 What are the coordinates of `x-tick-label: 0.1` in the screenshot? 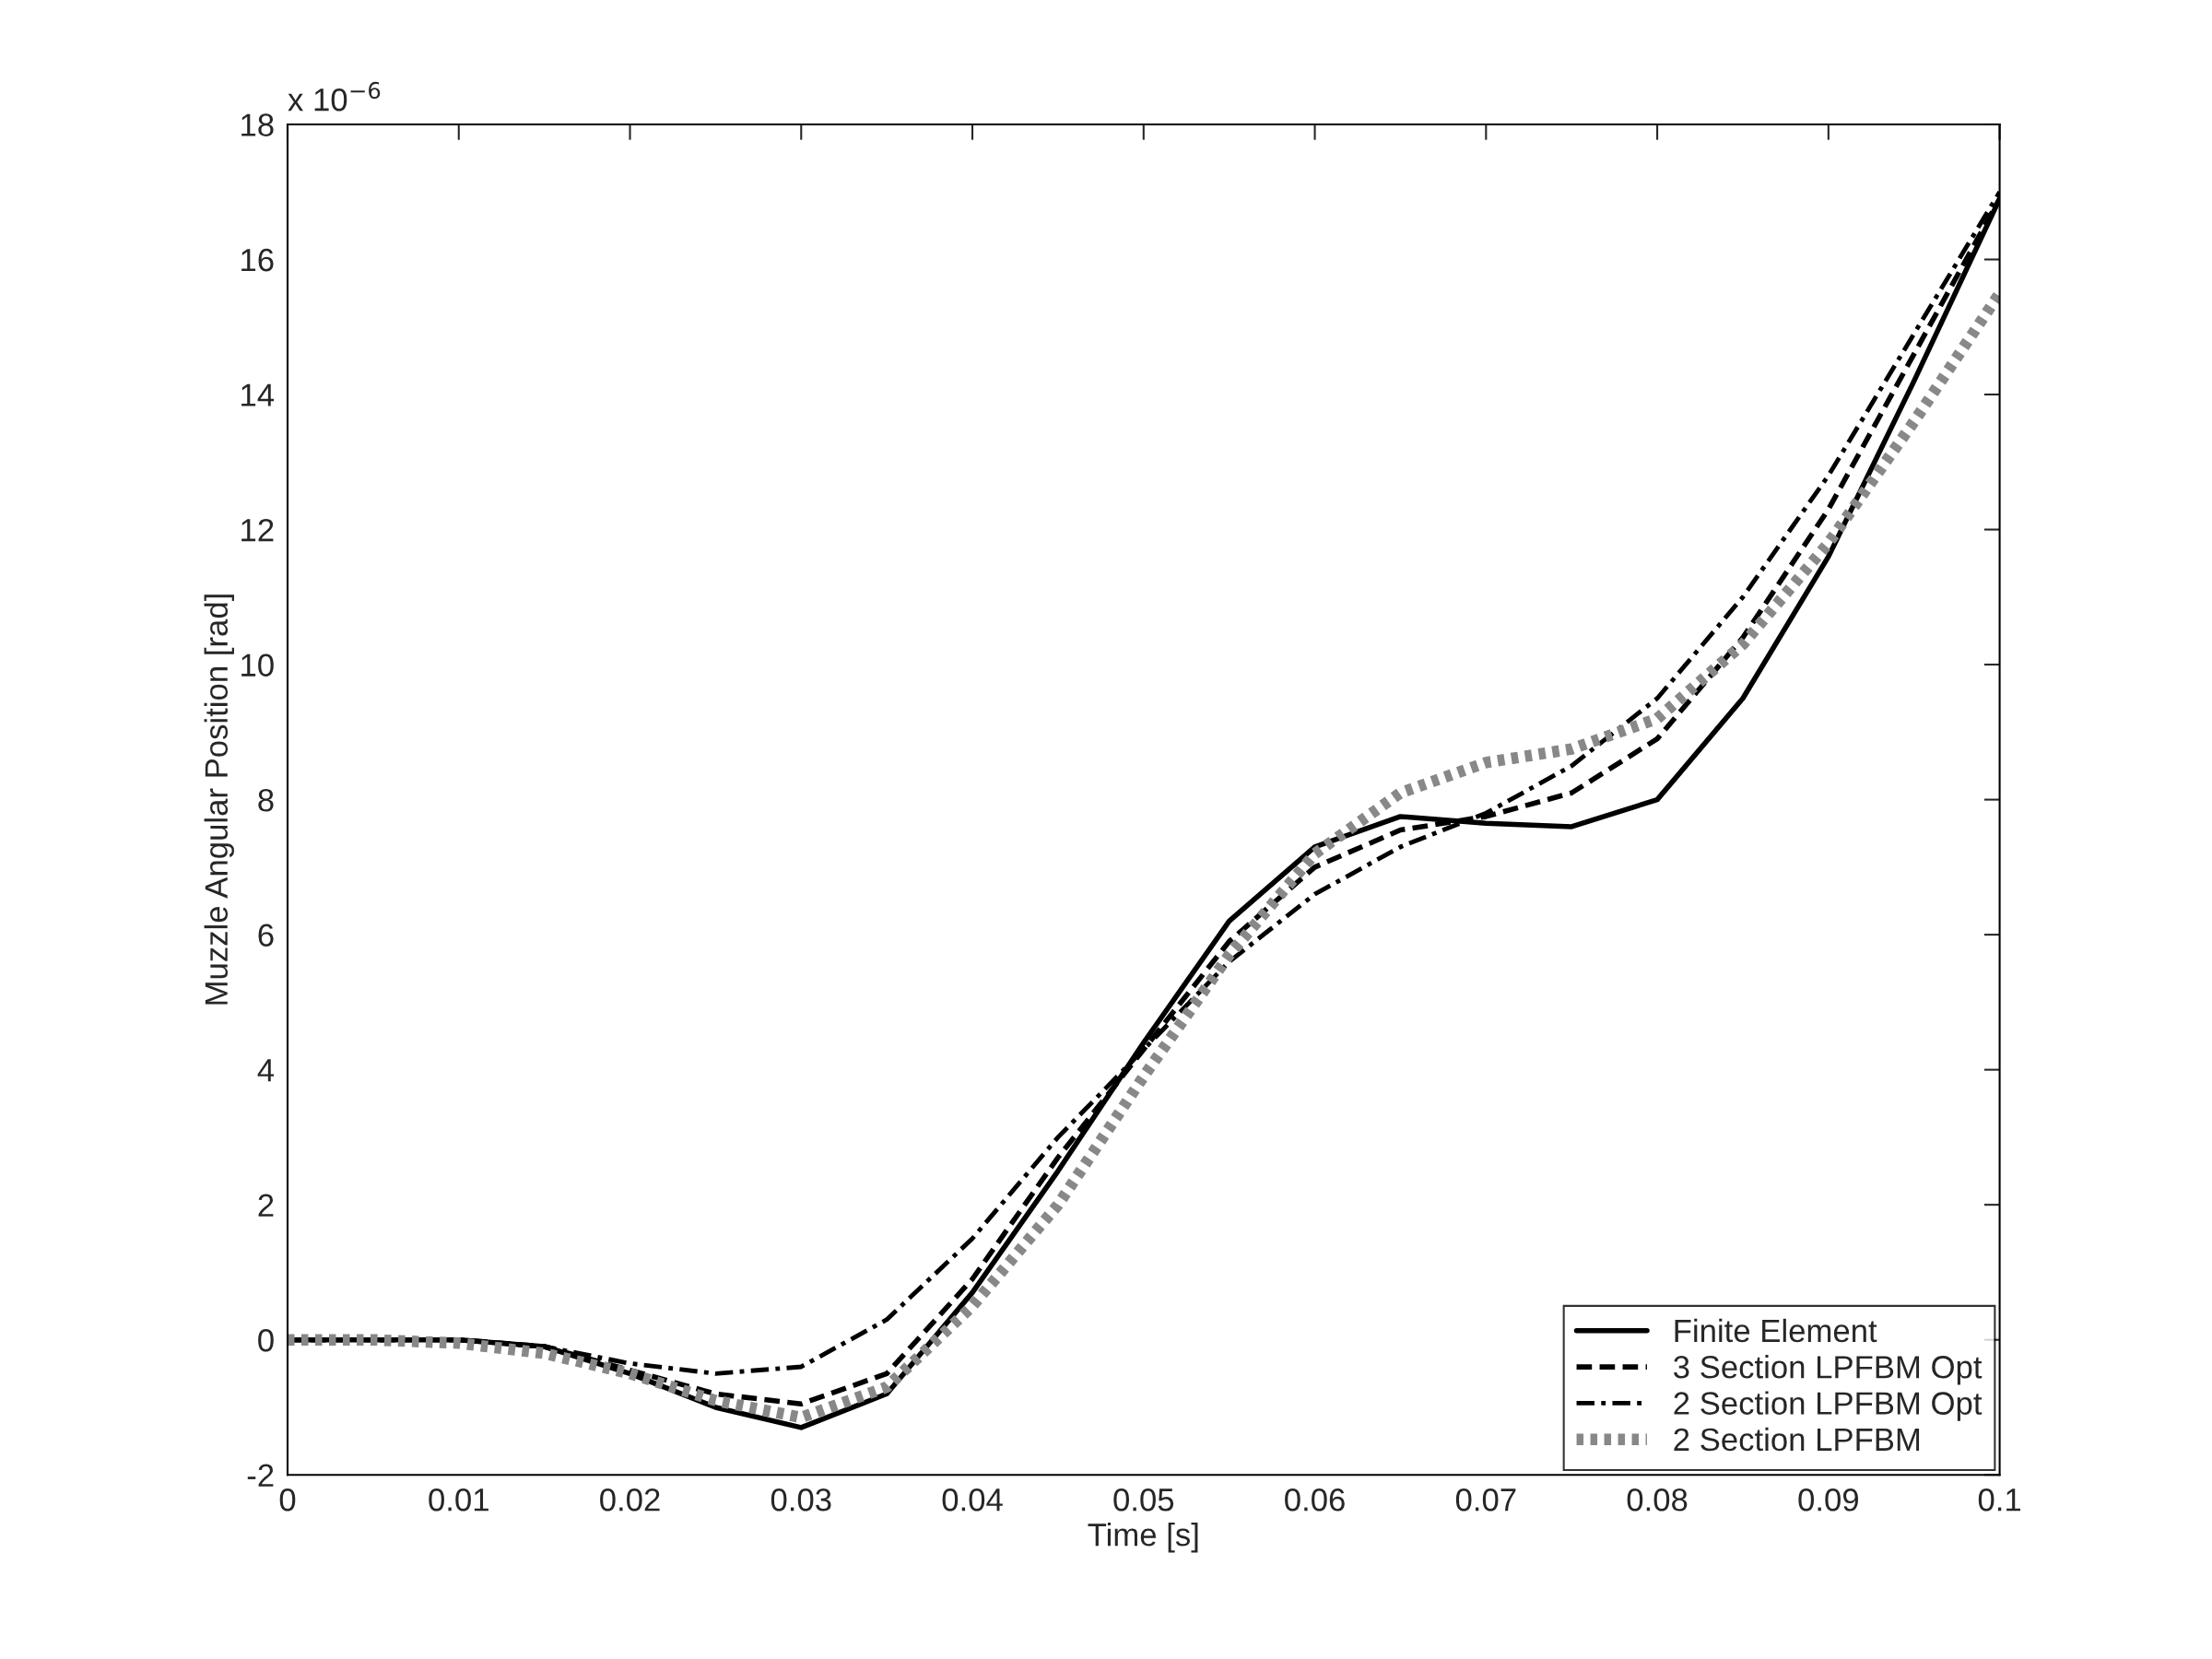 It's located at (1999, 1500).